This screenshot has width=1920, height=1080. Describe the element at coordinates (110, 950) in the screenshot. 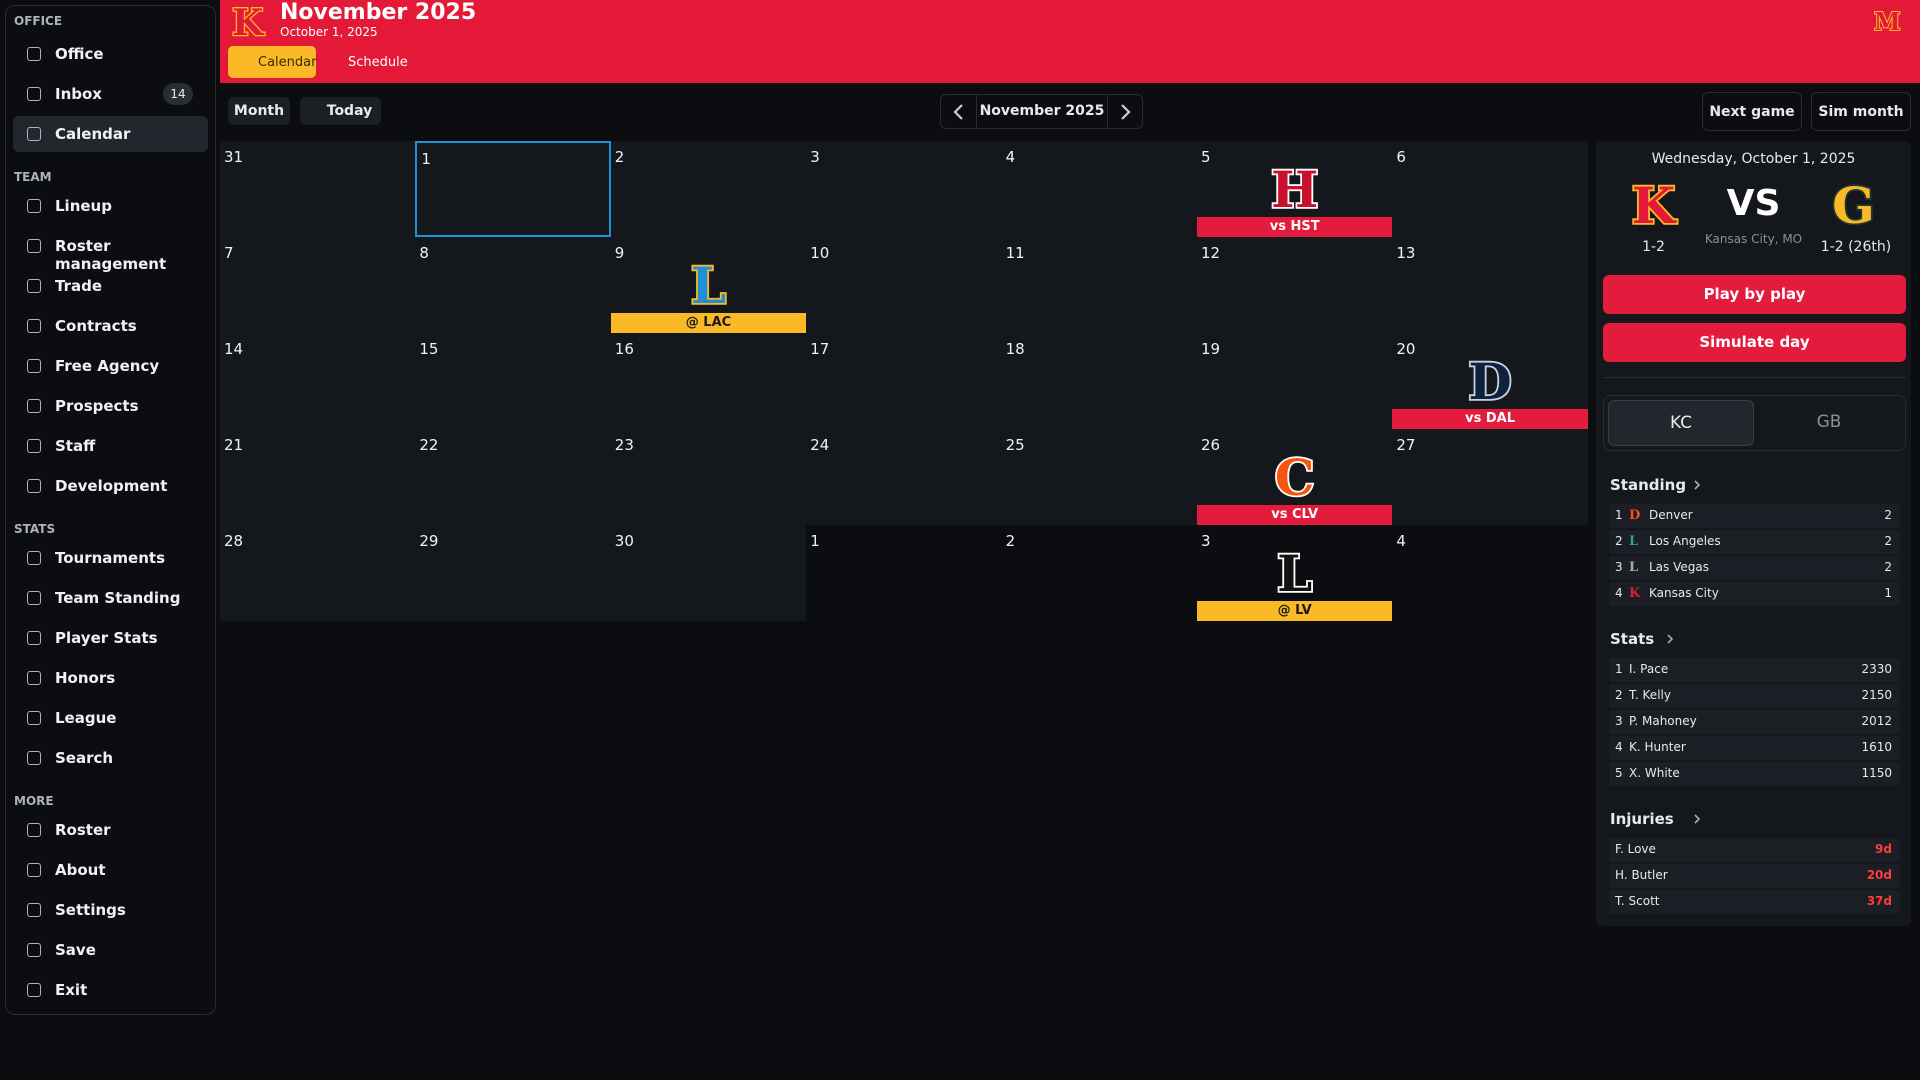

I see `nav-item: Save` at that location.